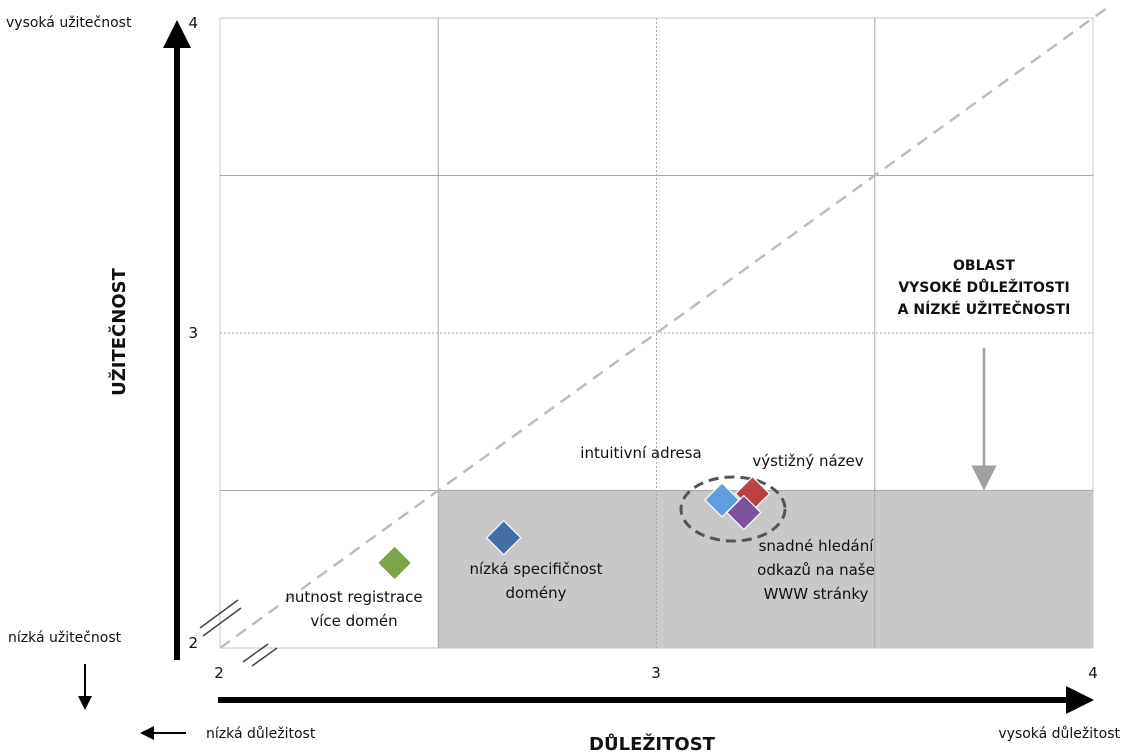 The image size is (1125, 756). What do you see at coordinates (85, 687) in the screenshot?
I see `y-low-arrow` at bounding box center [85, 687].